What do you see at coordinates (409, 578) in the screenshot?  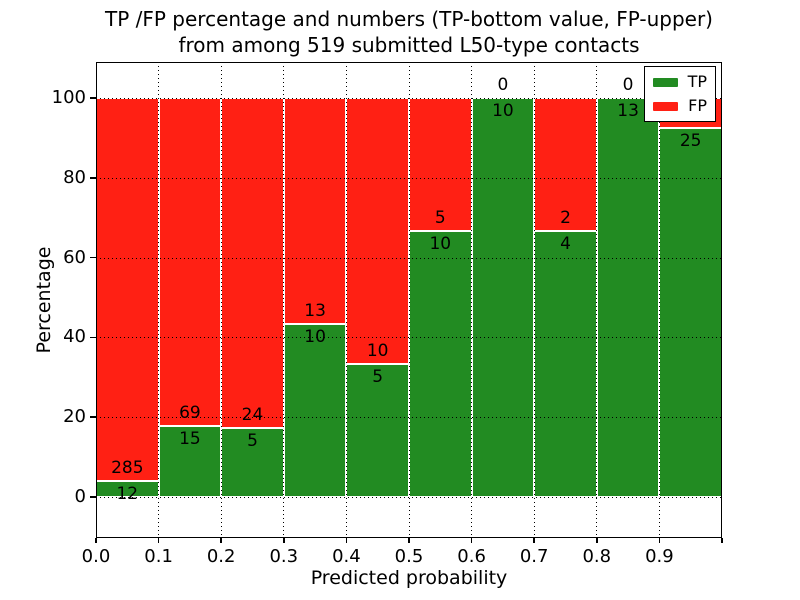 I see `x-axis-label: Predicted probability` at bounding box center [409, 578].